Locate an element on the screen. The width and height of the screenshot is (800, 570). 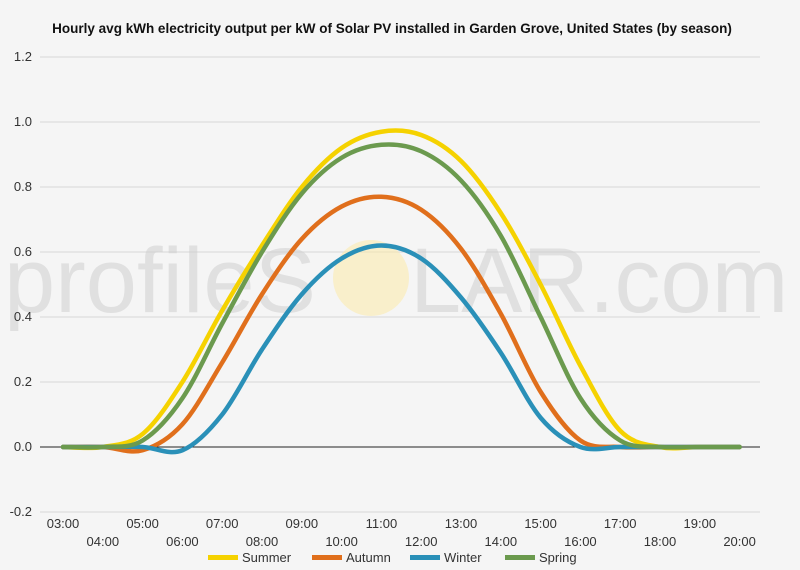
y-tick-label: 0.2 is located at coordinates (23, 381).